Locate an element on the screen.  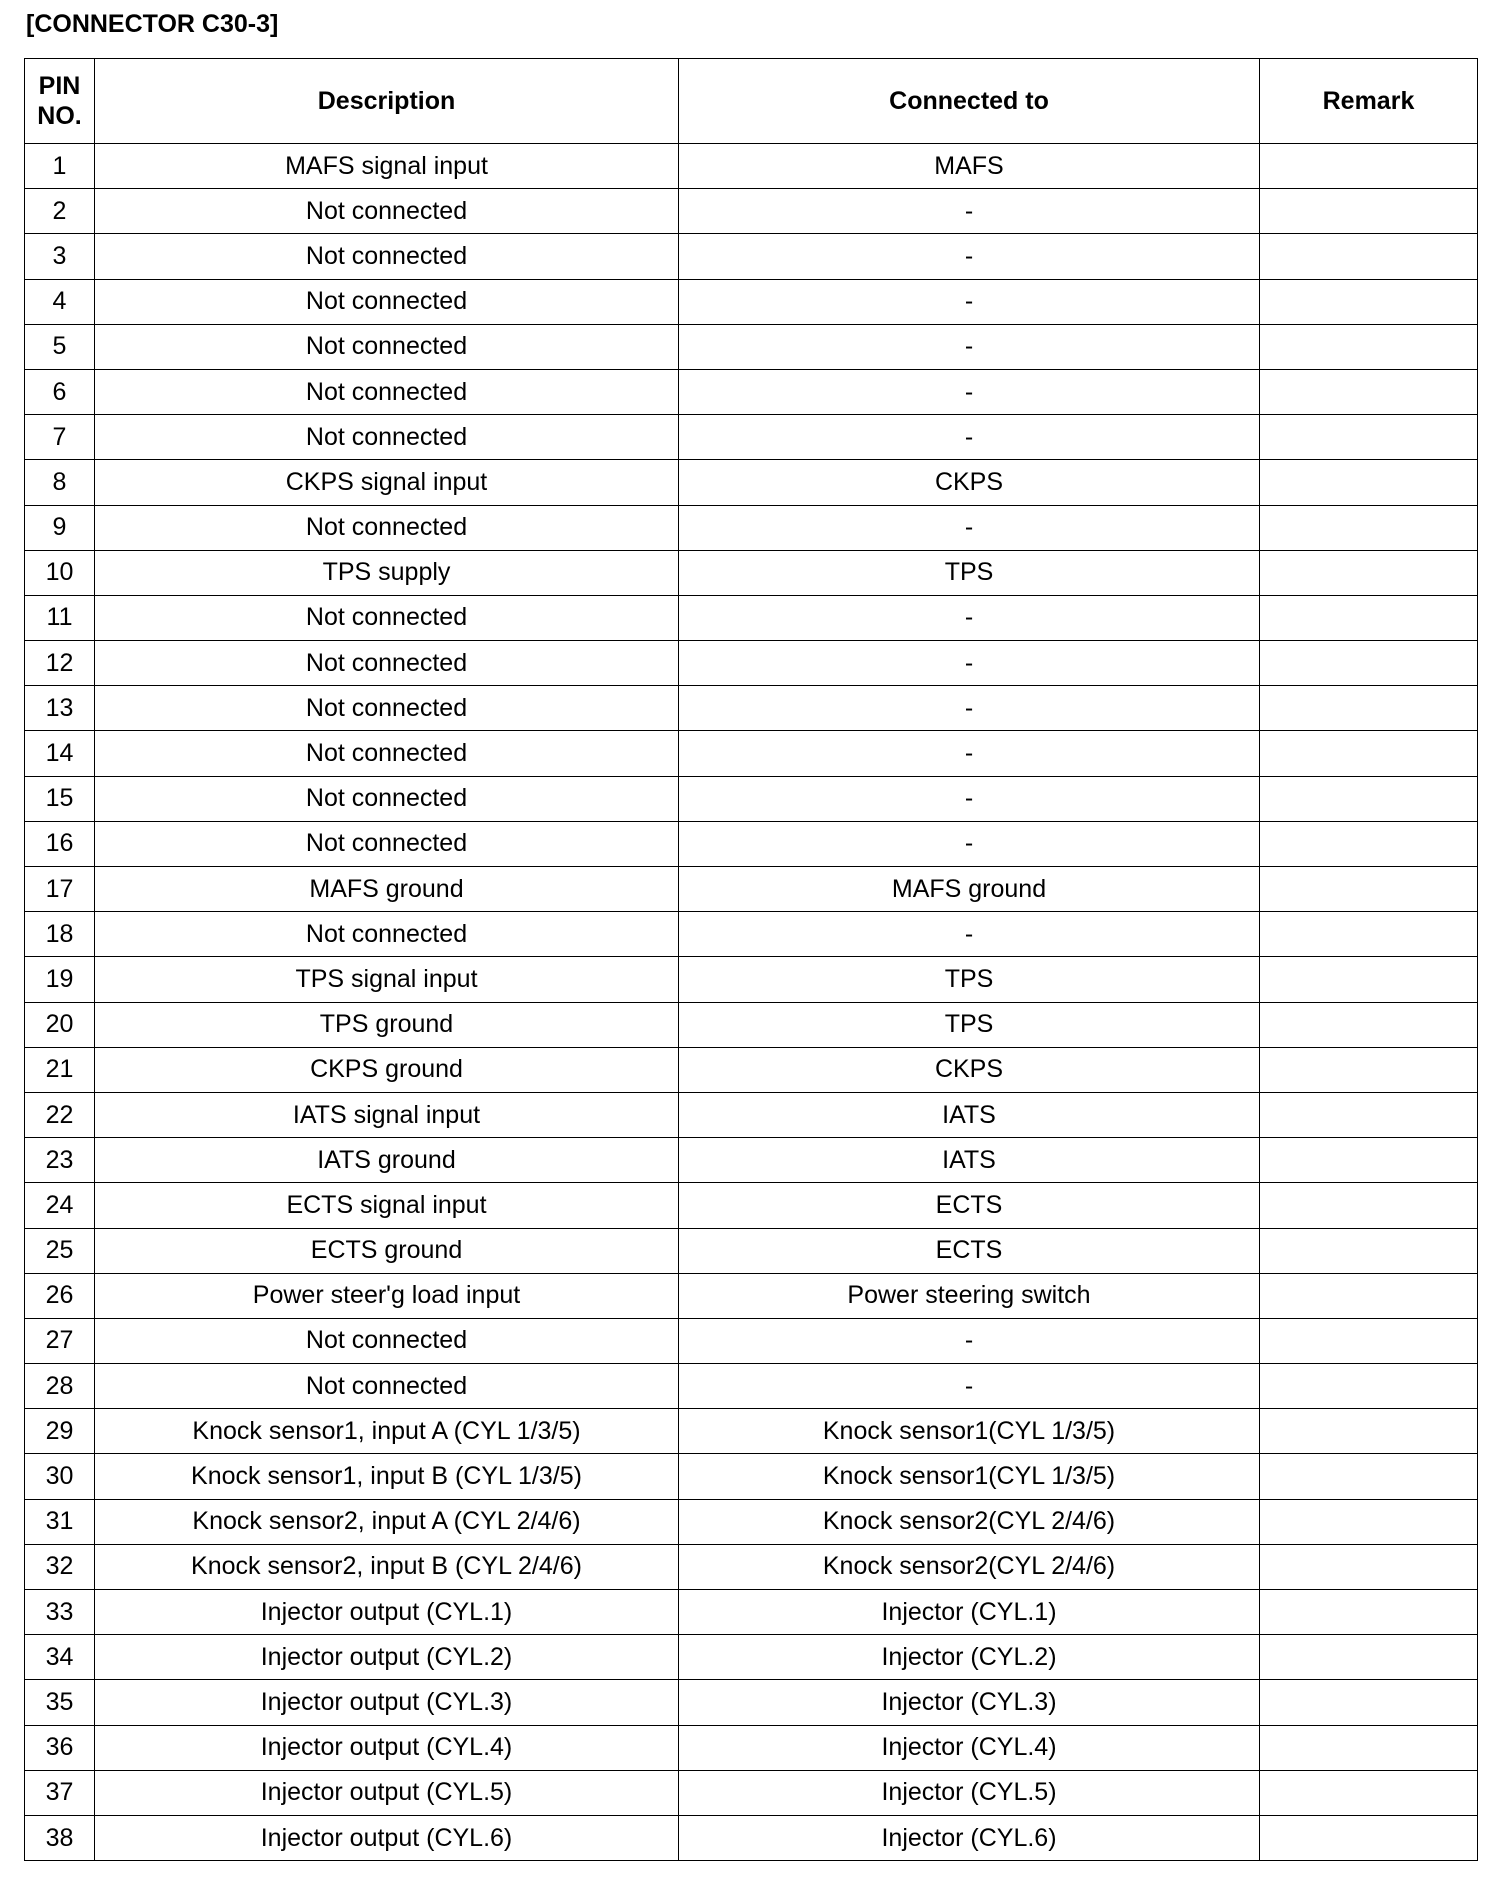
header-pin: PIN NO. is located at coordinates (59, 101).